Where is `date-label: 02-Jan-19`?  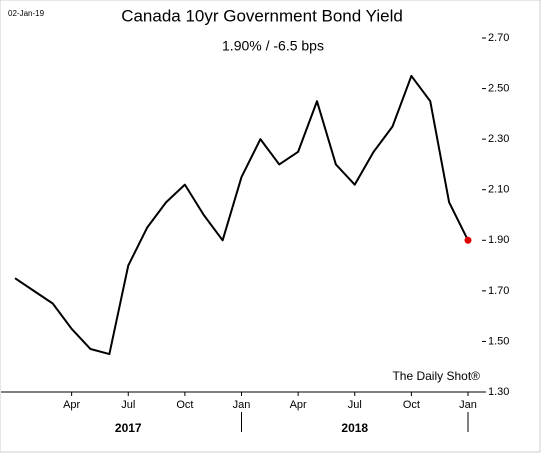 date-label: 02-Jan-19 is located at coordinates (26, 13).